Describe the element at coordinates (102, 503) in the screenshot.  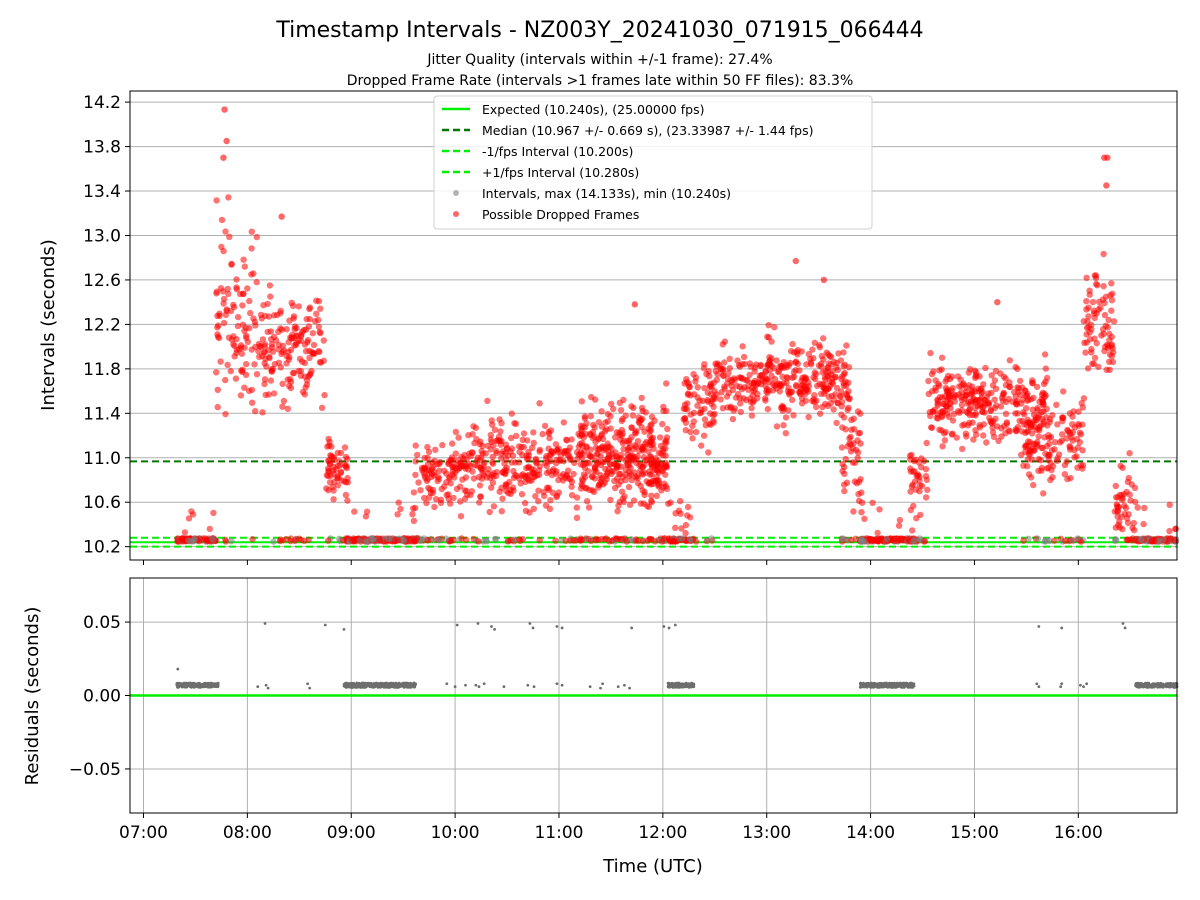
I see `top-y-tick-label: 10.6` at that location.